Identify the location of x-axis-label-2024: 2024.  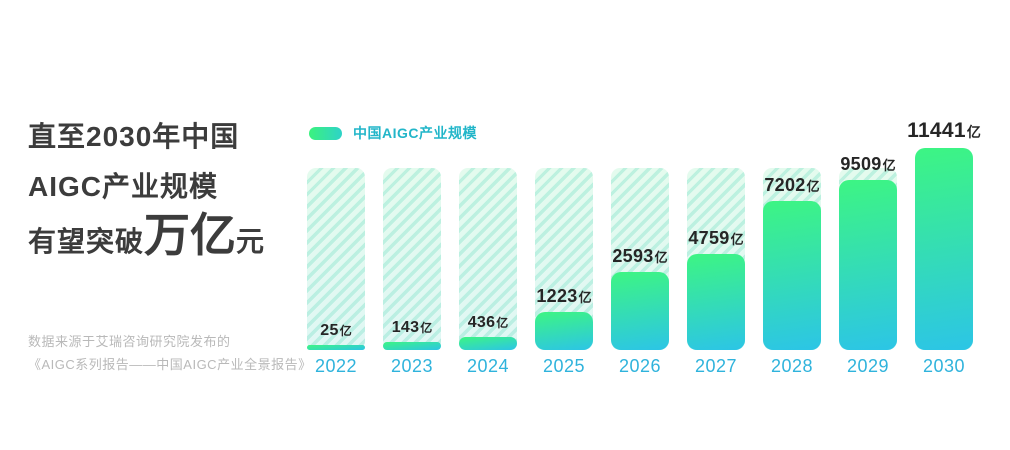
(488, 366).